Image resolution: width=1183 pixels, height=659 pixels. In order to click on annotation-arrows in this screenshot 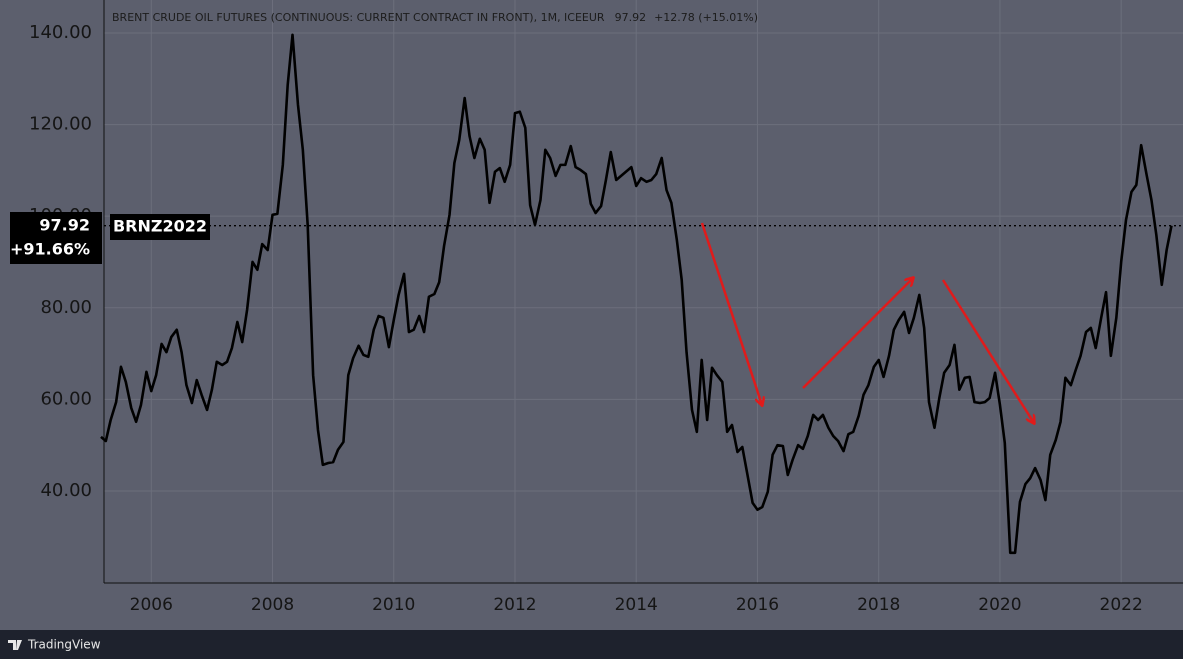, I will do `click(867, 322)`.